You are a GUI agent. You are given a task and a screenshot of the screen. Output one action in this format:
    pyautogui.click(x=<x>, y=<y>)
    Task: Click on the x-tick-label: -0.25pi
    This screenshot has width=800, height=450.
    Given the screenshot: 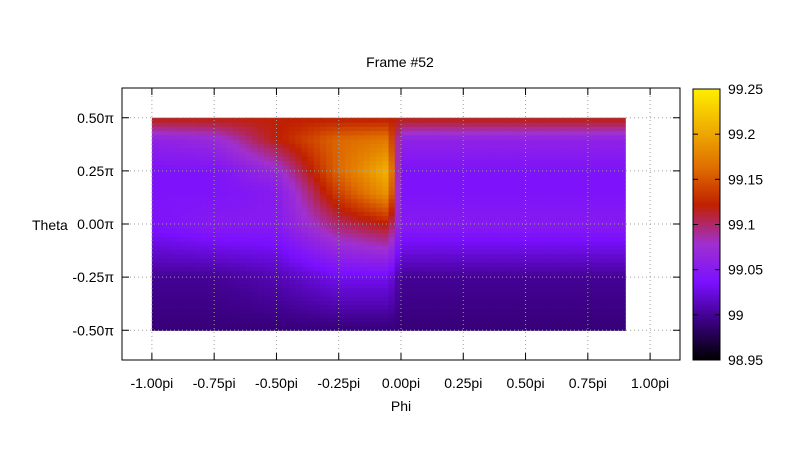 What is the action you would take?
    pyautogui.click(x=338, y=383)
    